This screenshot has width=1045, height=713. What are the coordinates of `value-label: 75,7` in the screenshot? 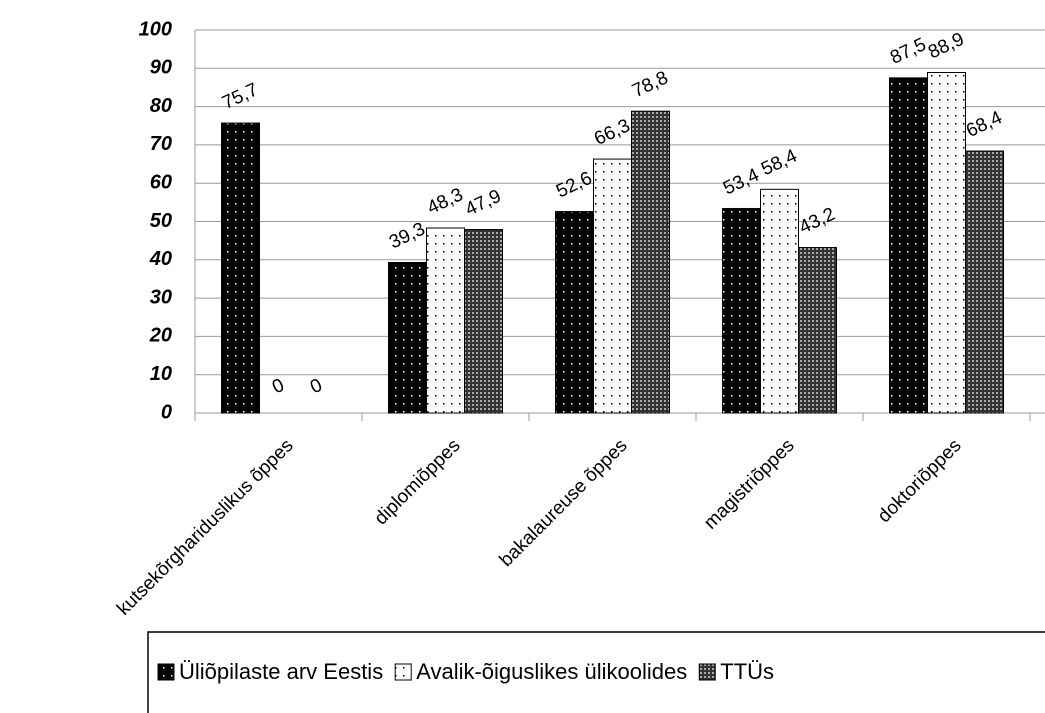 It's located at (240, 96).